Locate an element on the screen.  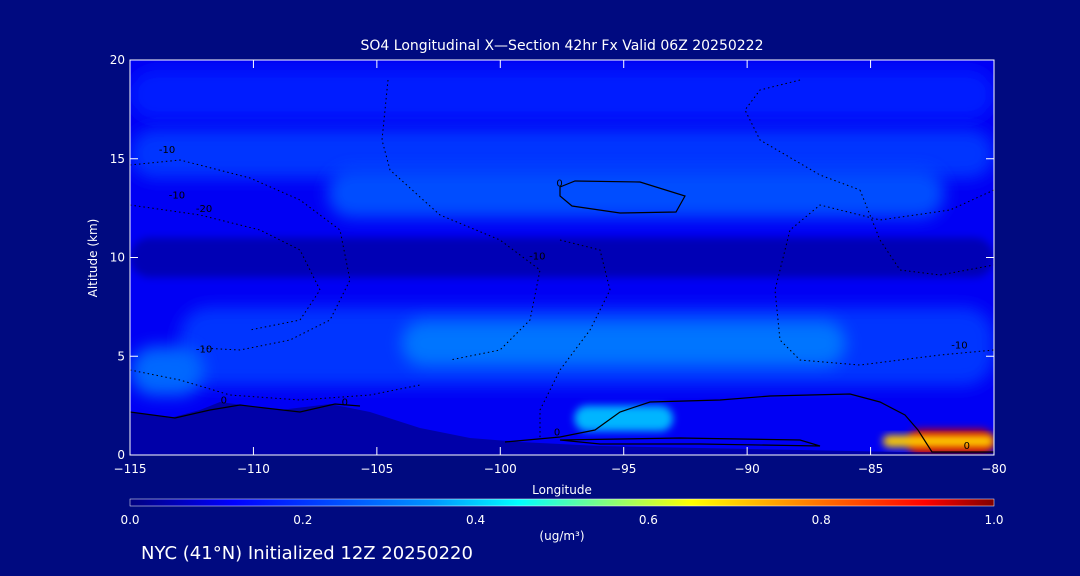
x-tick-label: −90 is located at coordinates (746, 469).